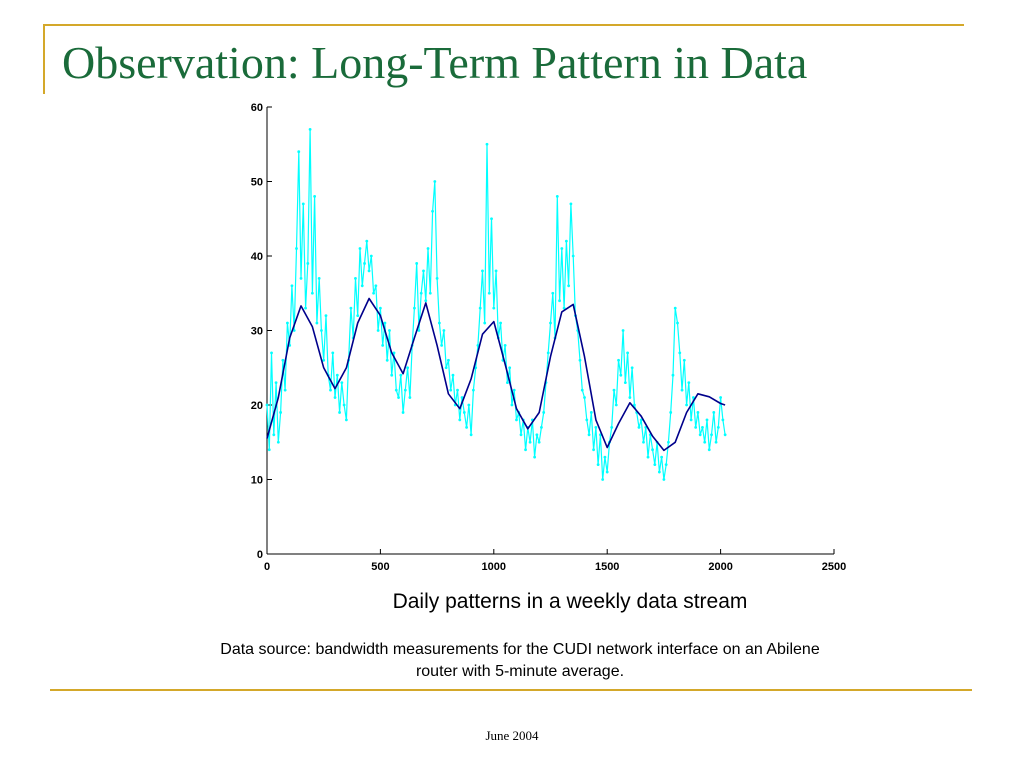  Describe the element at coordinates (520, 672) in the screenshot. I see `data-source-line-2: router with 5-minute average.` at that location.